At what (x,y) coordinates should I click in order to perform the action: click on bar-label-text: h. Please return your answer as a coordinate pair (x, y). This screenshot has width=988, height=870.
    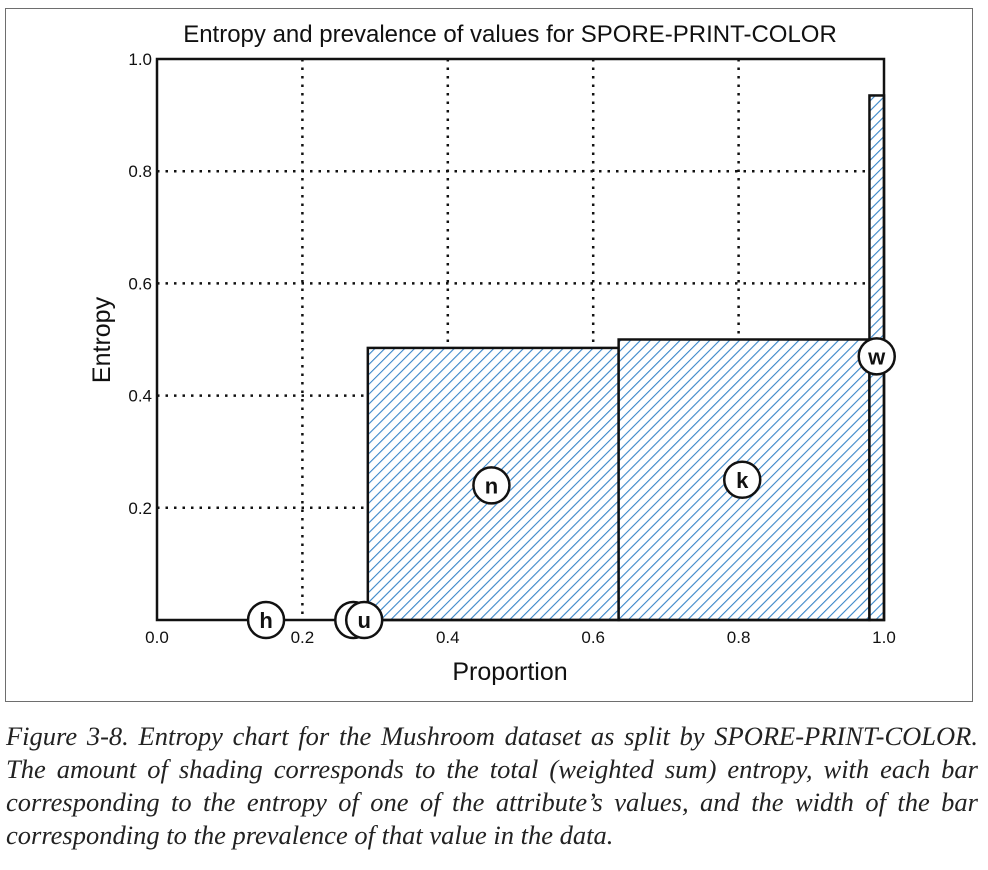
    Looking at the image, I should click on (265, 620).